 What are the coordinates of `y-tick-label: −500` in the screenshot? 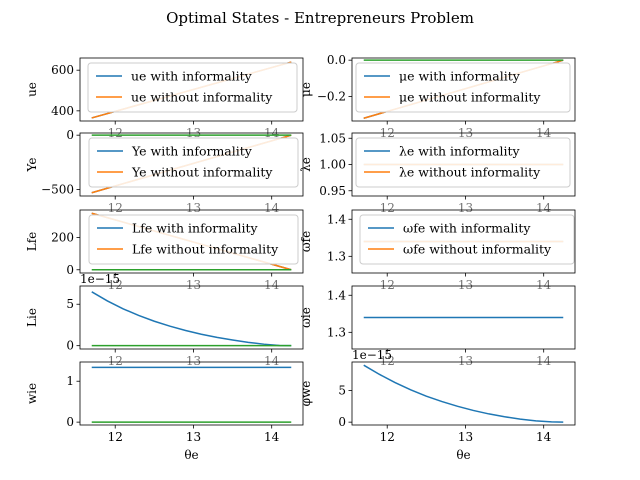 It's located at (57, 189).